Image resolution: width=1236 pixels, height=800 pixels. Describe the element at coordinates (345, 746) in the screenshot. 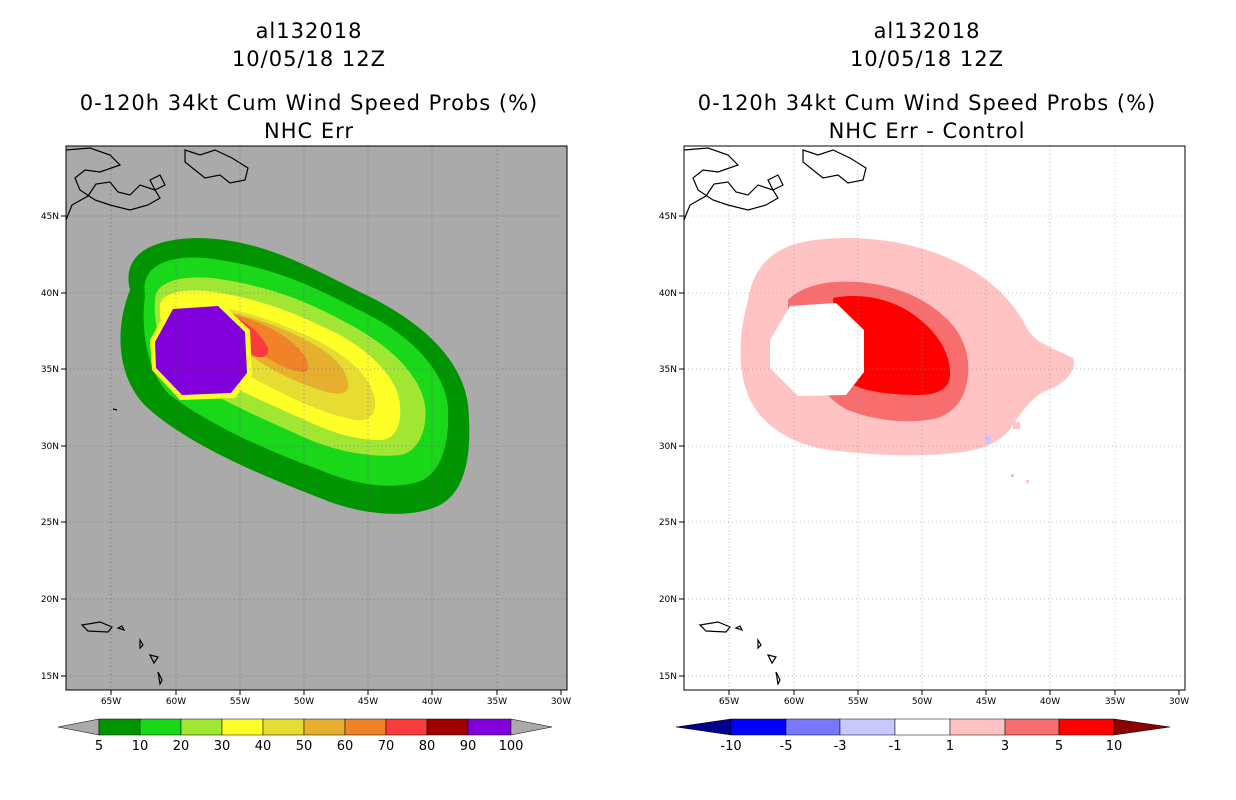

I see `colorbar-label: 60` at that location.